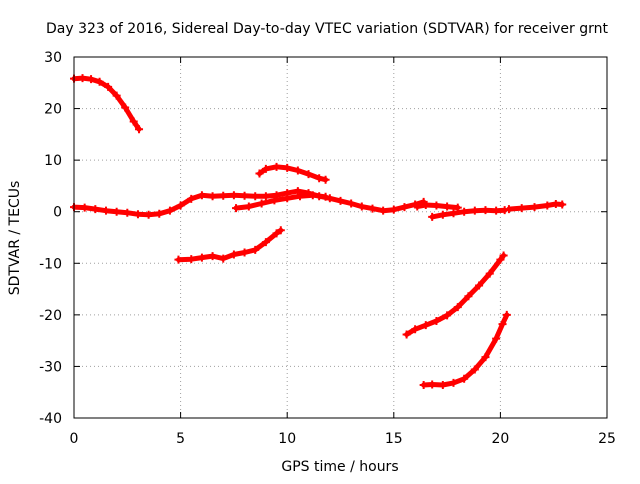 The height and width of the screenshot is (484, 640). What do you see at coordinates (53, 110) in the screenshot?
I see `y-tick-label: 20` at bounding box center [53, 110].